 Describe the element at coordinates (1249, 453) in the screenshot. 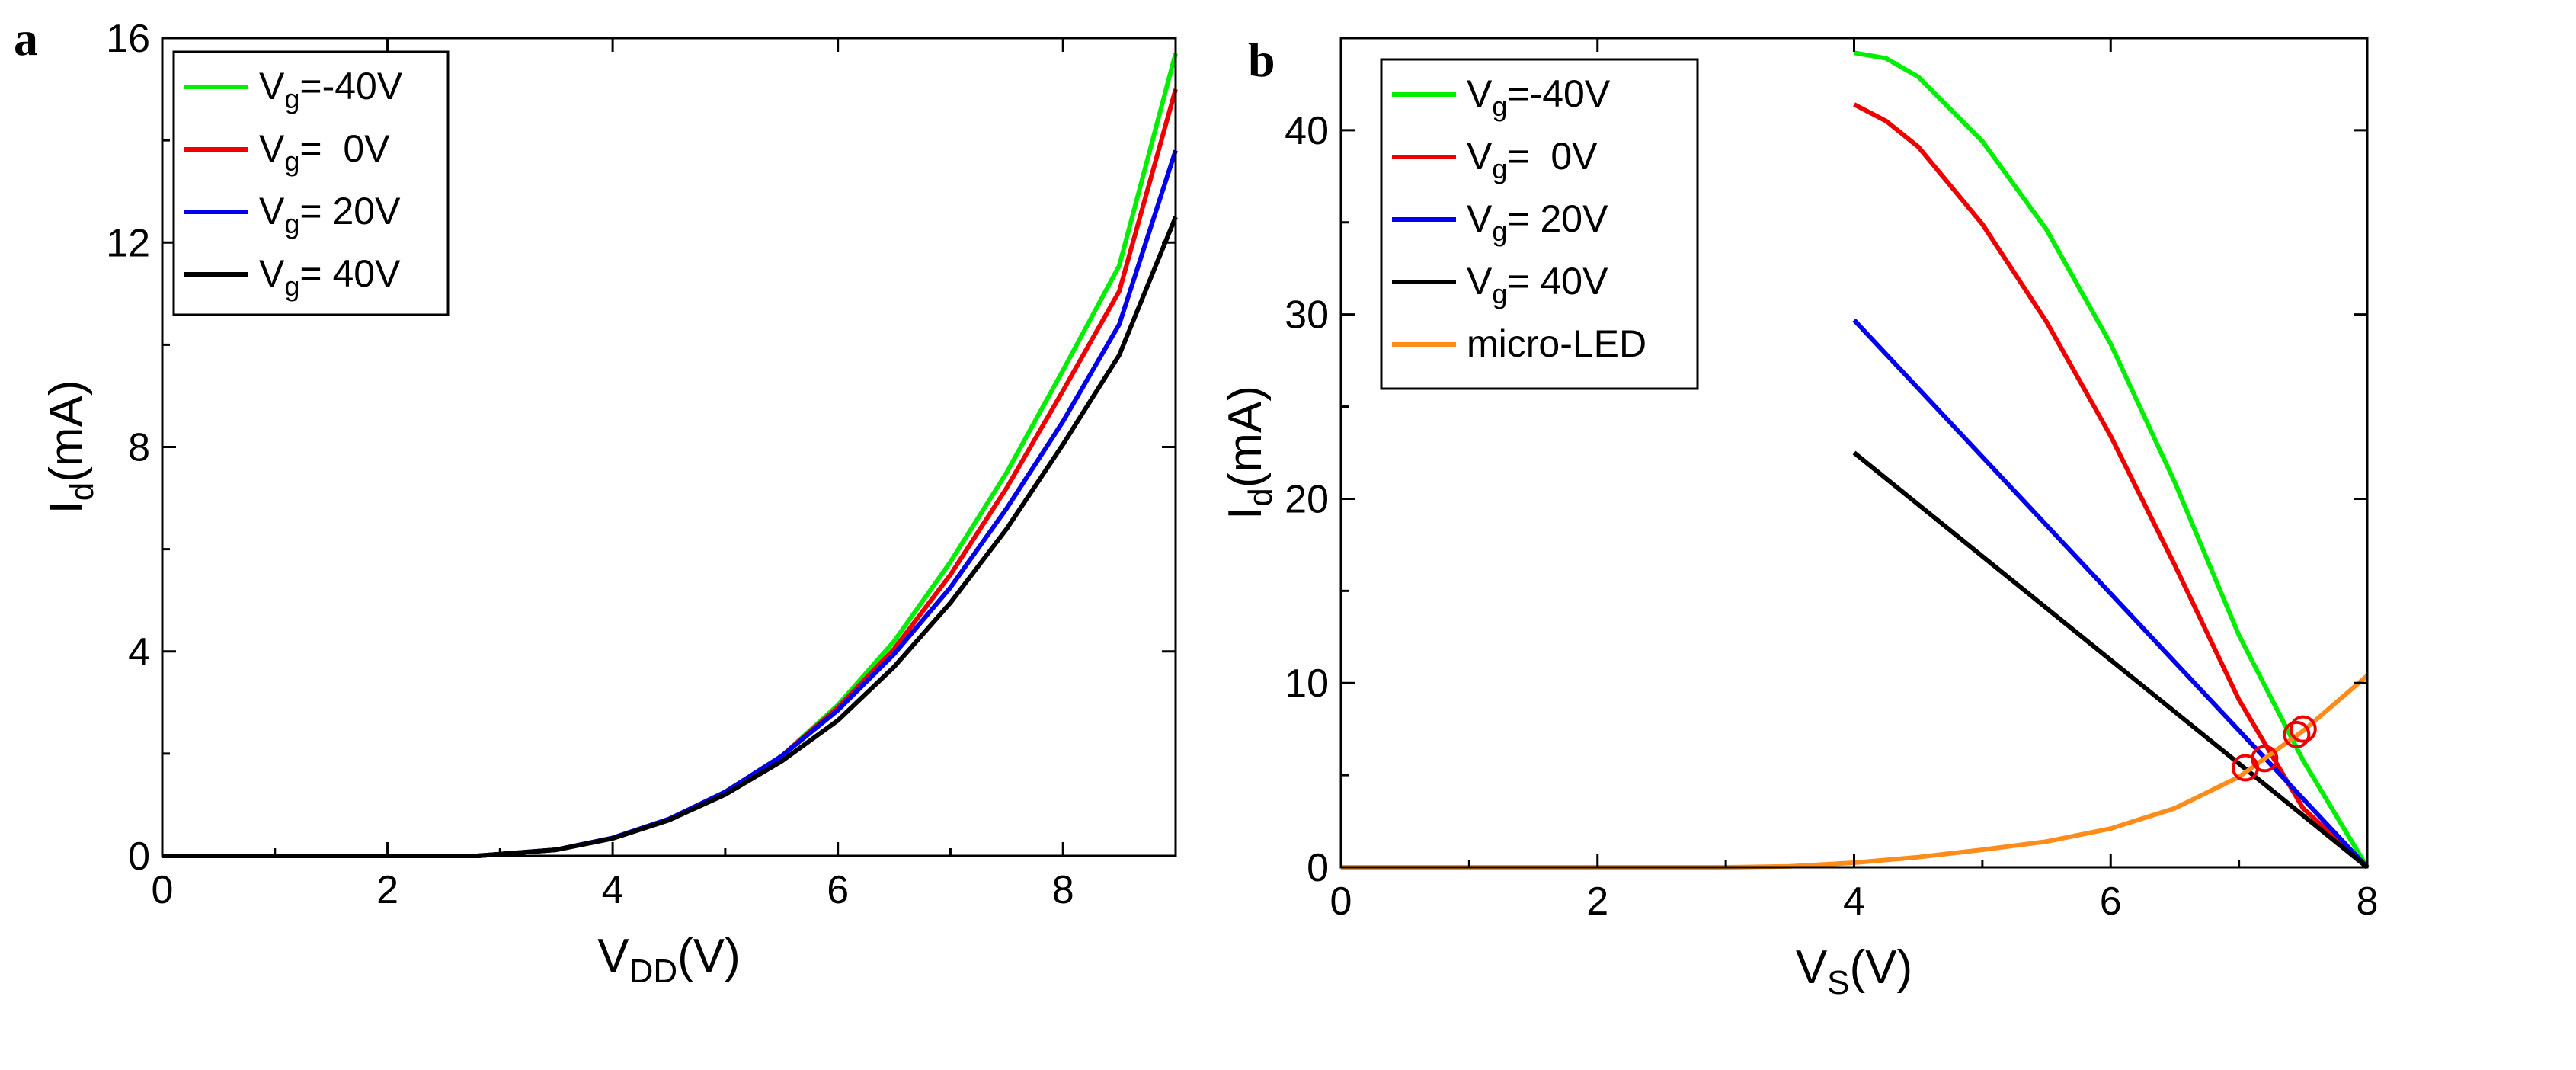

I see `y-axis-title-b: Id(mA)` at that location.